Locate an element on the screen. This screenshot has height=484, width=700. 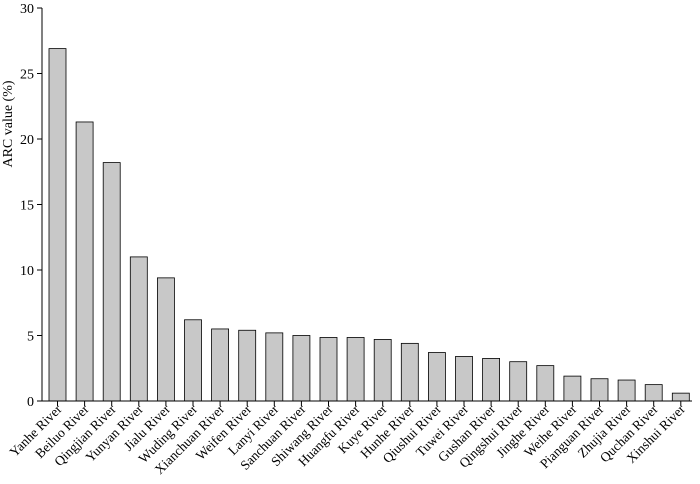
y-tick-label: 30 is located at coordinates (27, 9).